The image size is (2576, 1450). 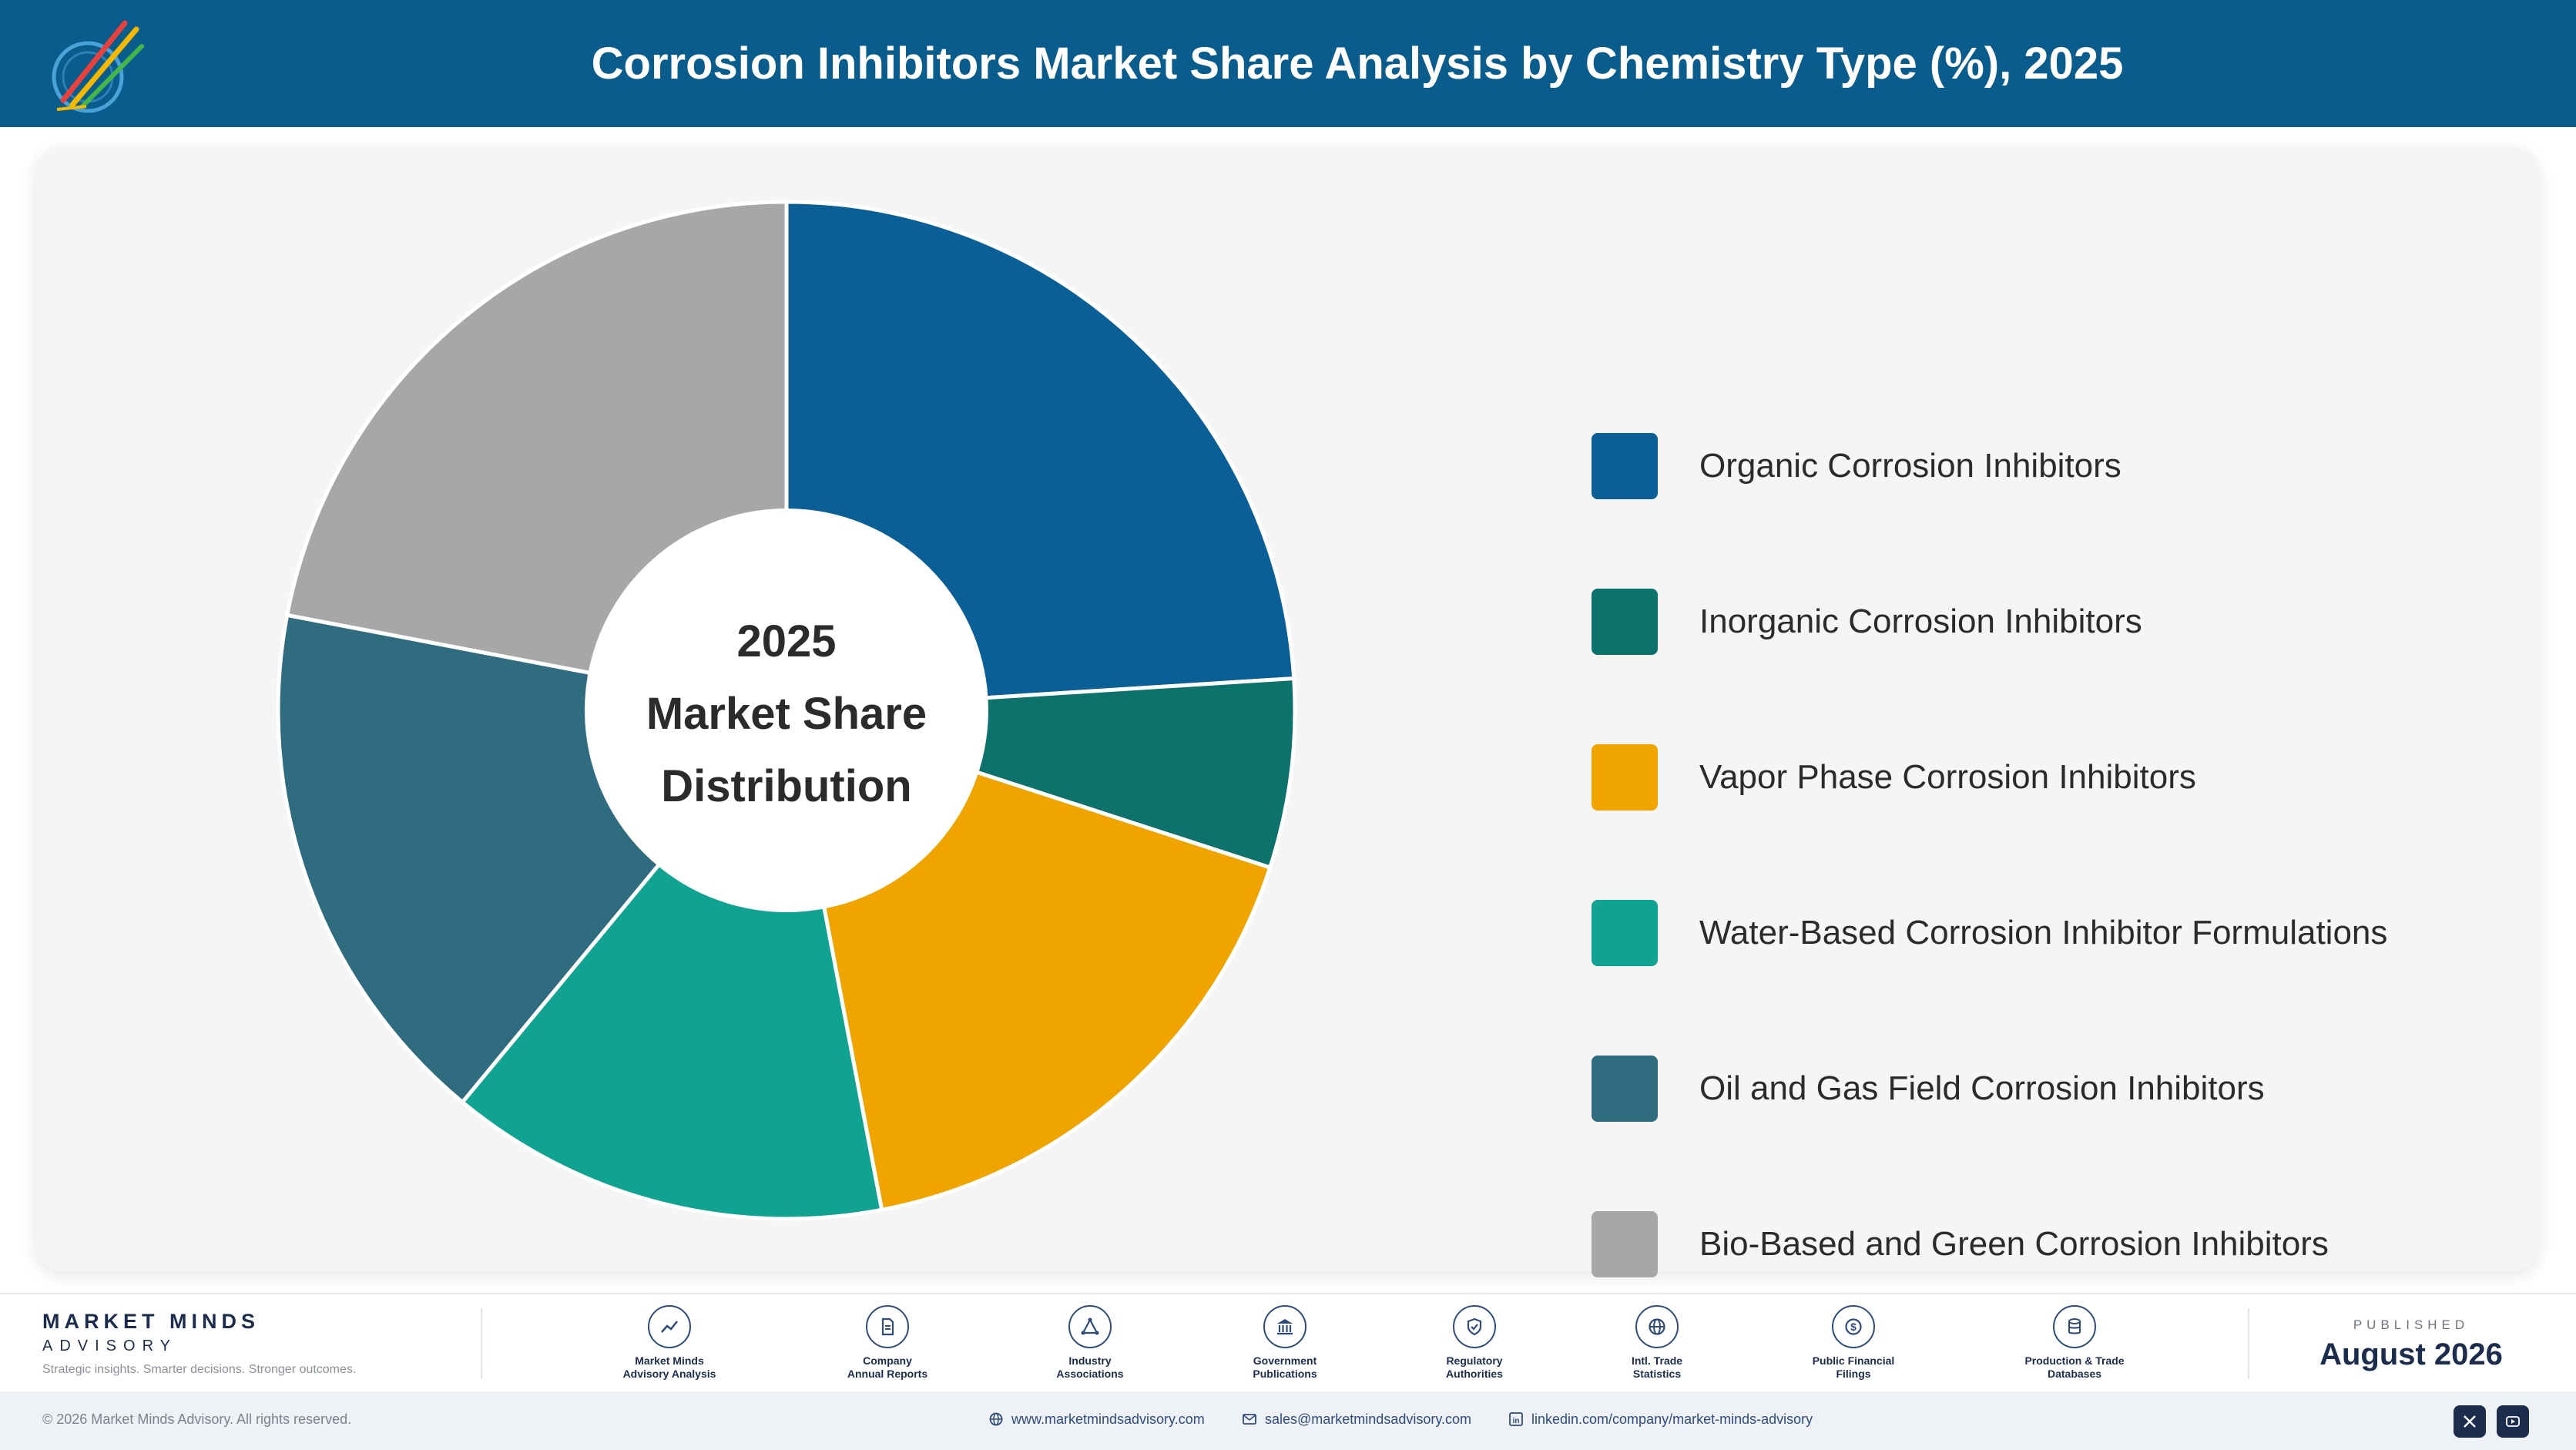 What do you see at coordinates (2014, 1244) in the screenshot?
I see `legend-label: Bio-Based and Green Corrosion Inhibitors` at bounding box center [2014, 1244].